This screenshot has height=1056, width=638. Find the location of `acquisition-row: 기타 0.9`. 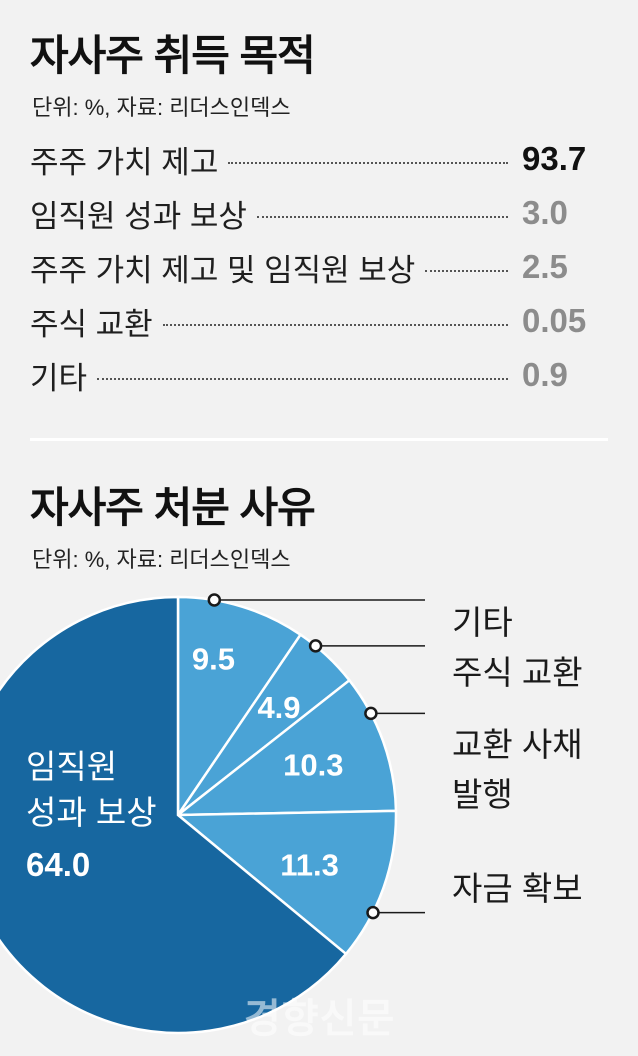

acquisition-row: 기타 0.9 is located at coordinates (319, 375).